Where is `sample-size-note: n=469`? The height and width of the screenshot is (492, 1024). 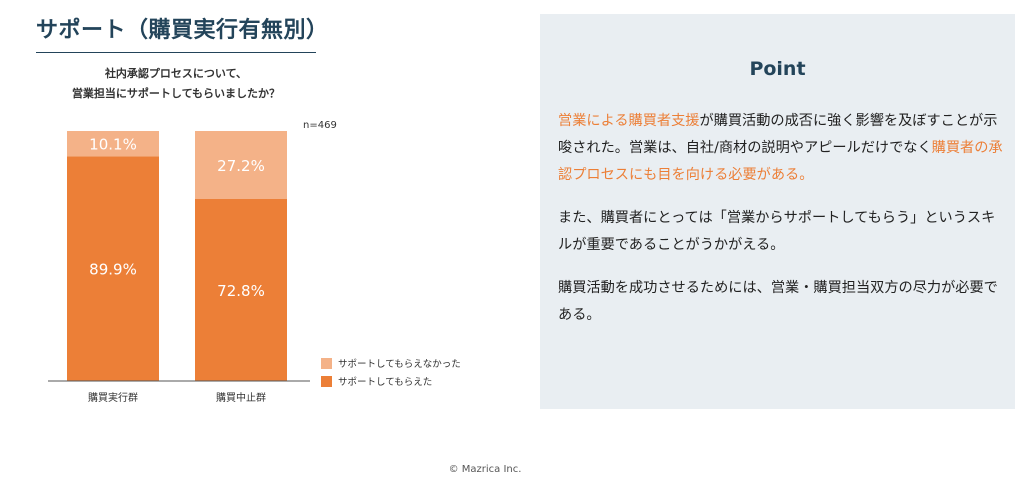 sample-size-note: n=469 is located at coordinates (320, 125).